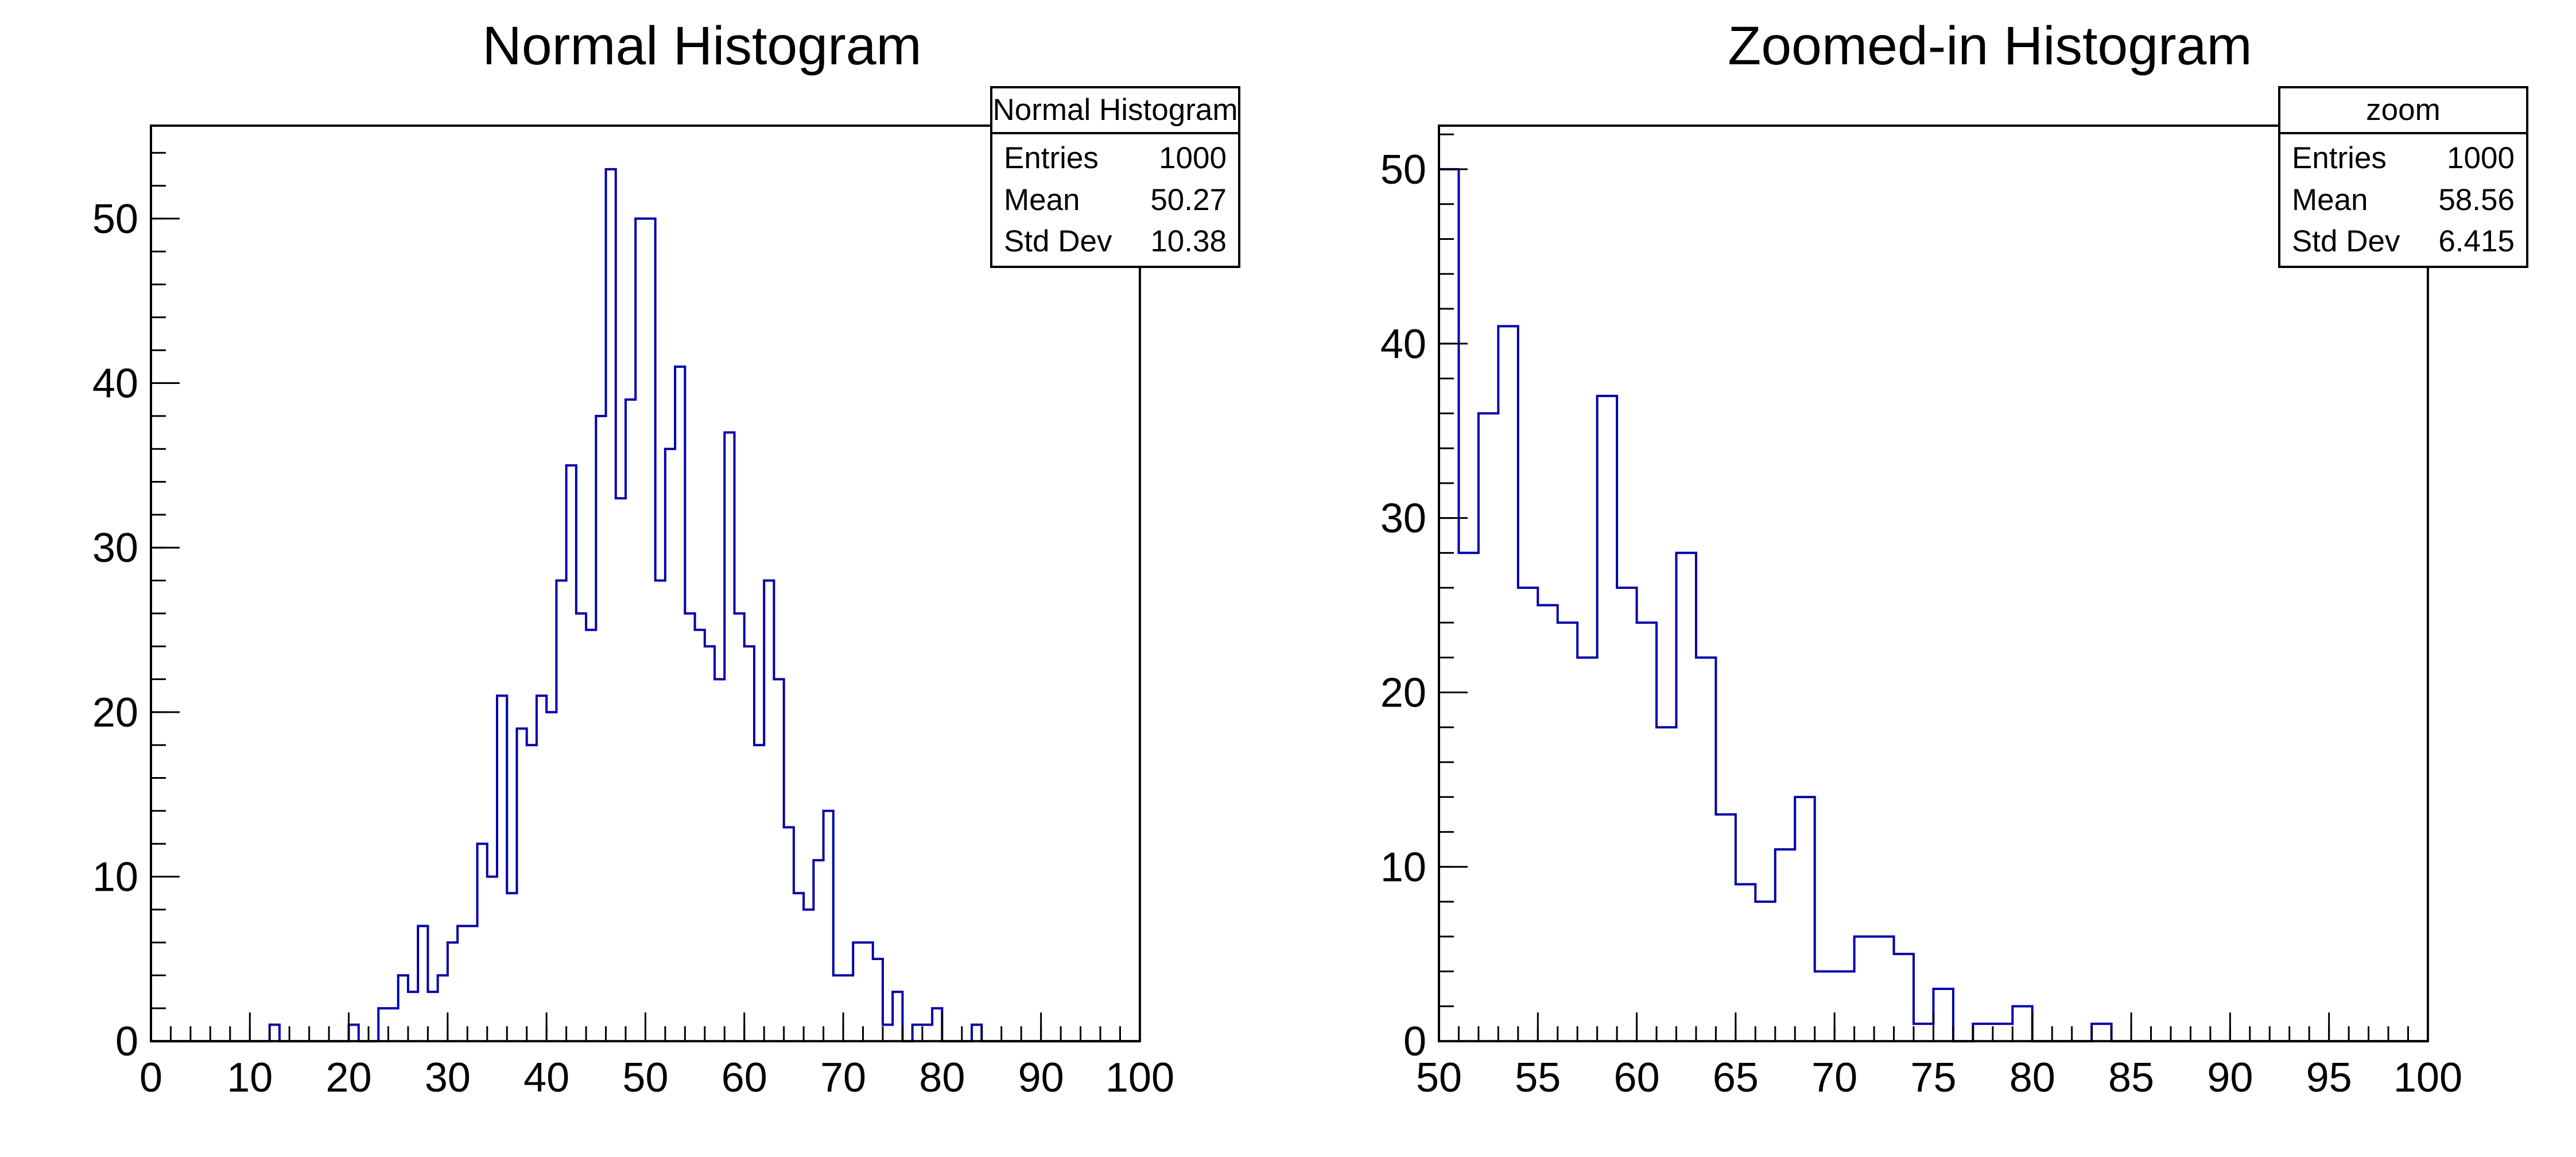 The image size is (2576, 1157). What do you see at coordinates (1115, 111) in the screenshot?
I see `stats-box-title: Normal Histogram` at bounding box center [1115, 111].